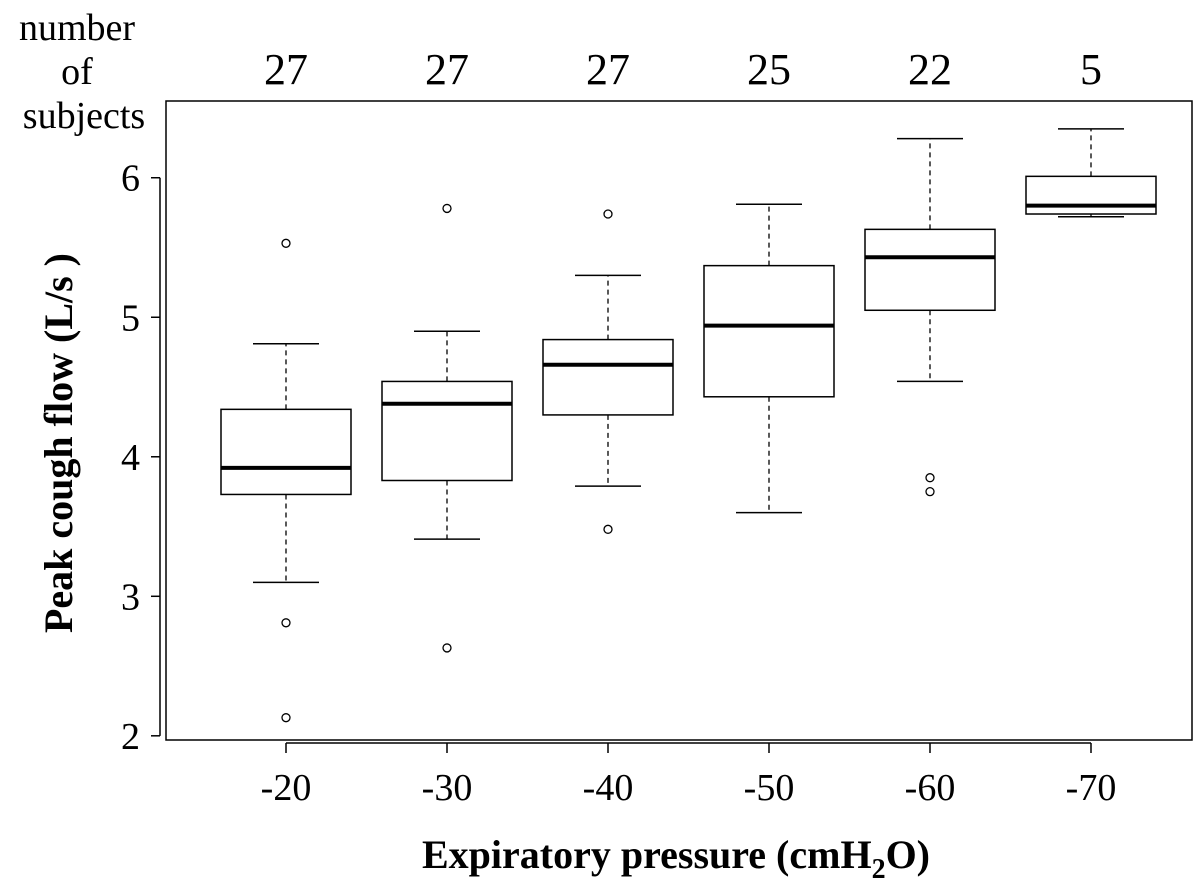 The height and width of the screenshot is (888, 1194). I want to click on y-tick-label: 3, so click(130, 597).